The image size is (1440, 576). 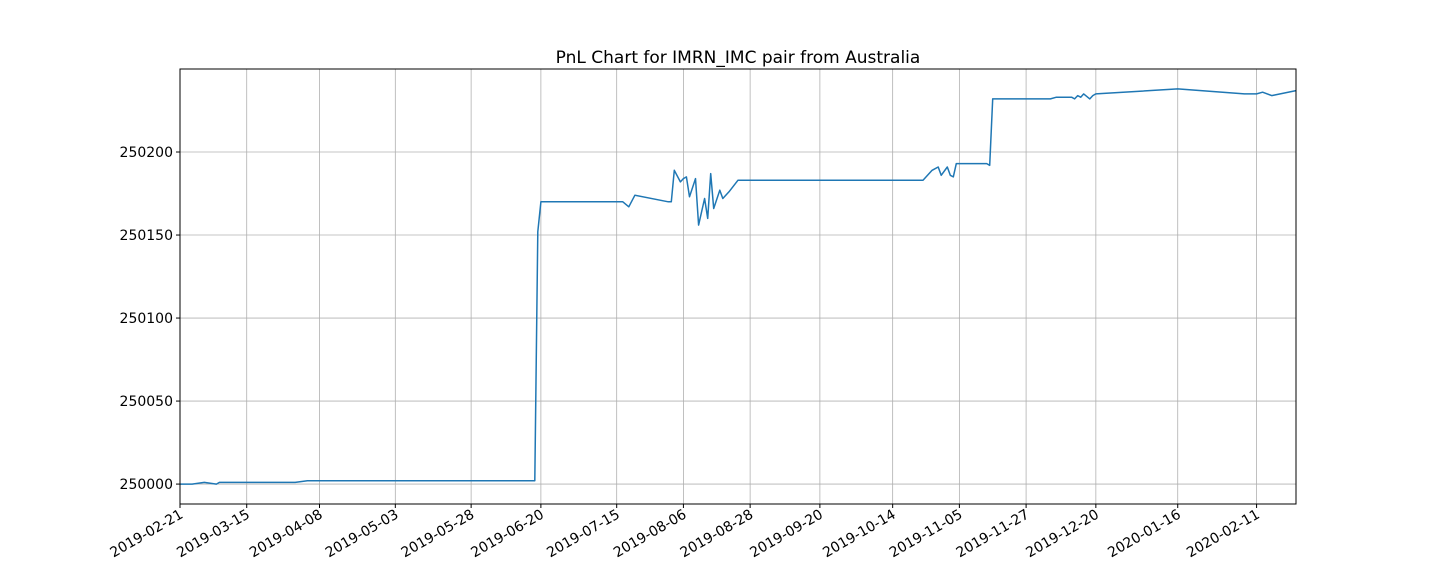 What do you see at coordinates (146, 236) in the screenshot?
I see `y-tick-label: 250150` at bounding box center [146, 236].